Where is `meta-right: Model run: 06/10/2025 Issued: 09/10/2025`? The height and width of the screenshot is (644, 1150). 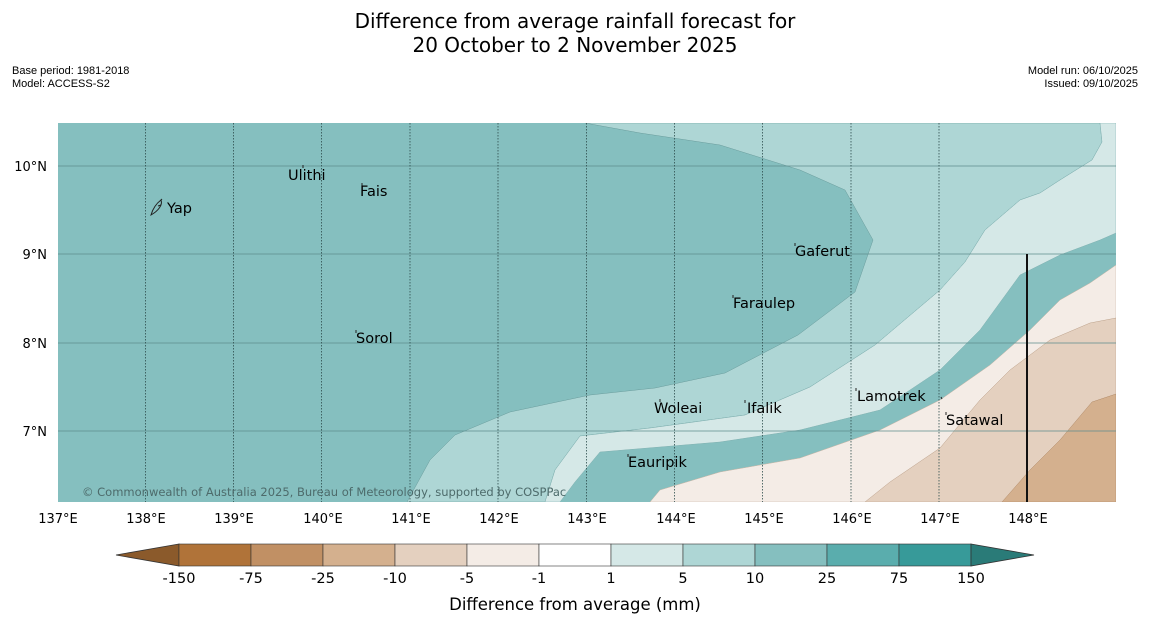 meta-right: Model run: 06/10/2025 Issued: 09/10/2025 is located at coordinates (1083, 78).